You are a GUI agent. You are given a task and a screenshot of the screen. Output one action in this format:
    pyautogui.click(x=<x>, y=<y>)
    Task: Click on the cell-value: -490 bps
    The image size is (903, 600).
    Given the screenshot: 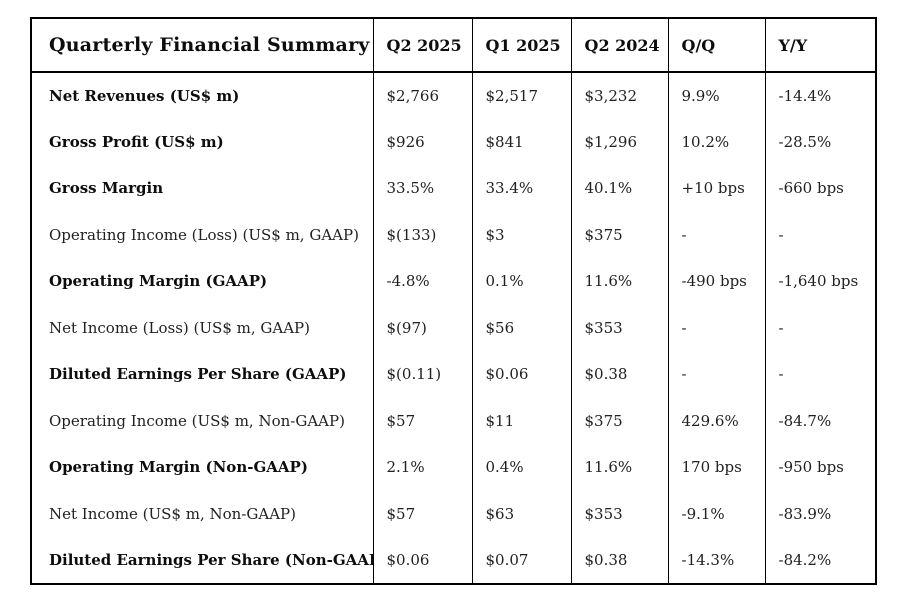 What is the action you would take?
    pyautogui.click(x=716, y=281)
    